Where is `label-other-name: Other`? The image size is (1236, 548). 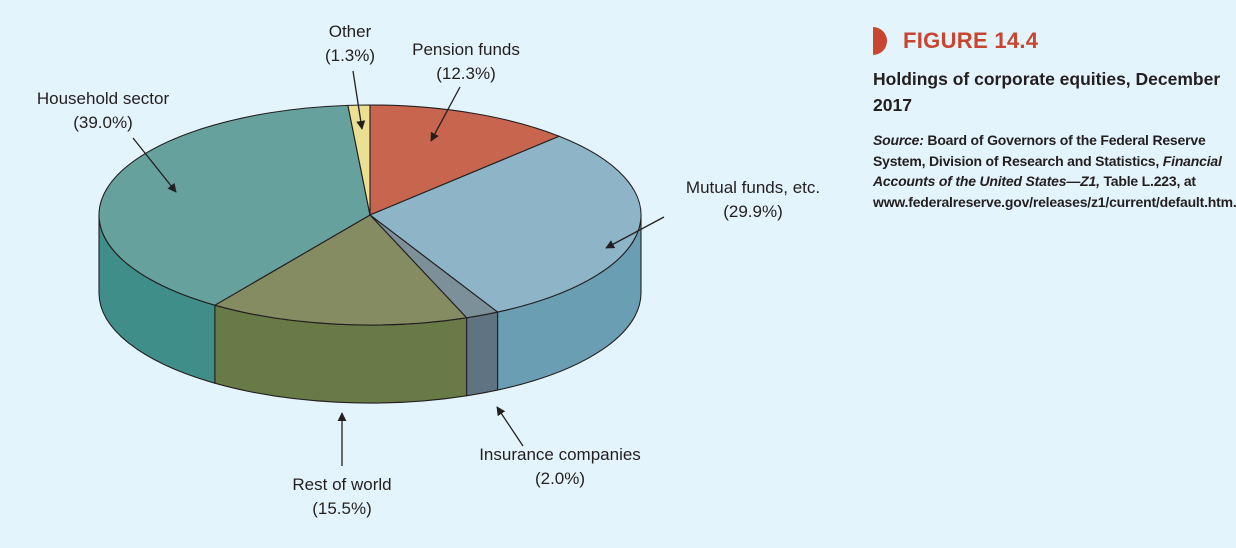 label-other-name: Other is located at coordinates (350, 31).